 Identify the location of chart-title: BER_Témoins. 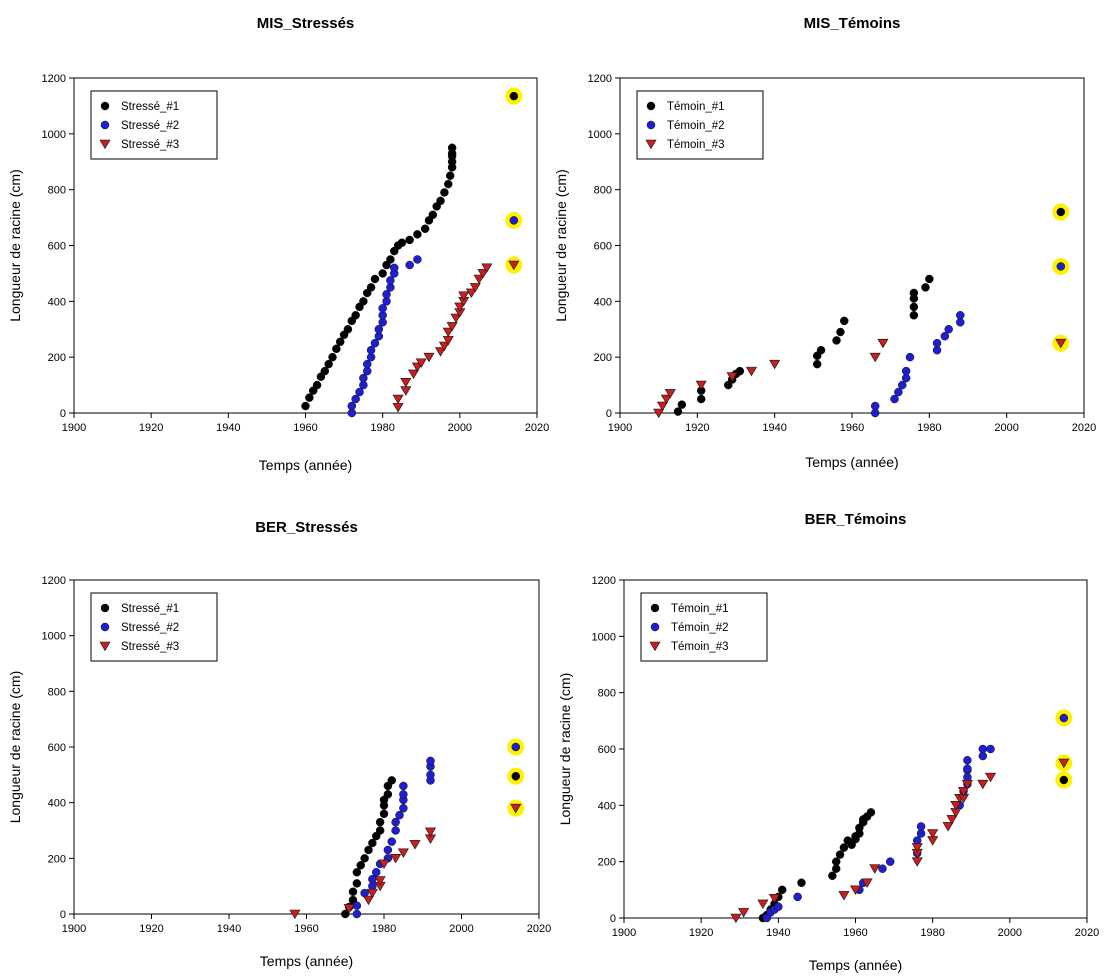
(856, 519).